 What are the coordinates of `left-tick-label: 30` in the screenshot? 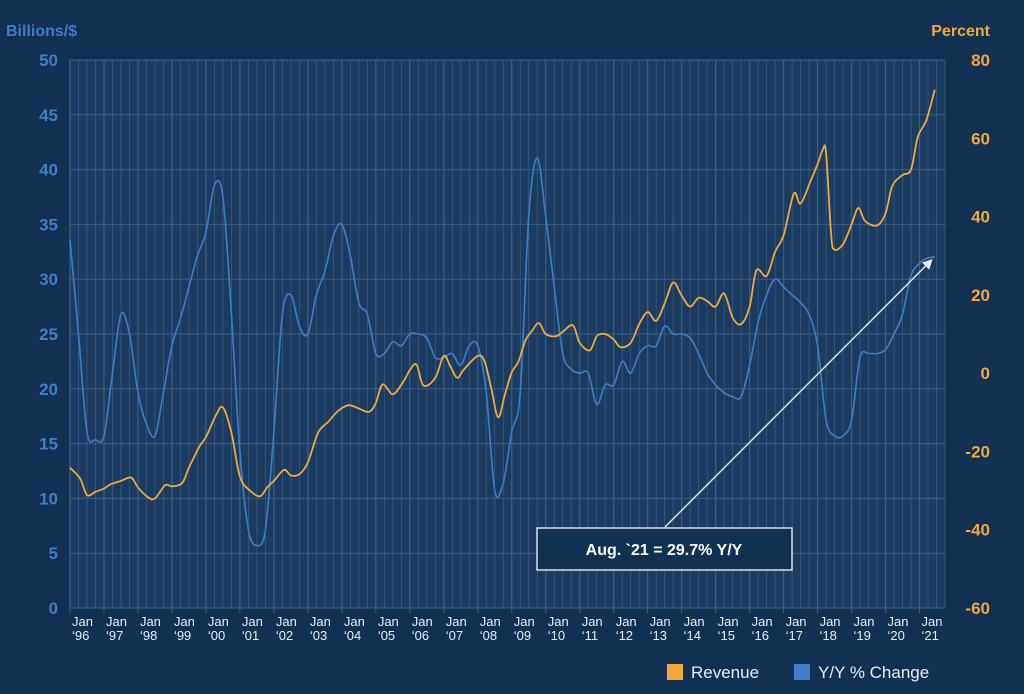 It's located at (48, 279).